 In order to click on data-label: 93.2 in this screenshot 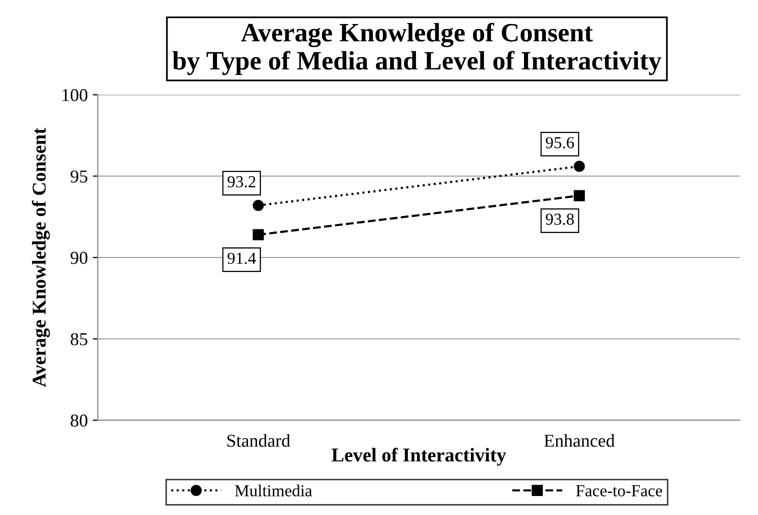, I will do `click(242, 182)`.